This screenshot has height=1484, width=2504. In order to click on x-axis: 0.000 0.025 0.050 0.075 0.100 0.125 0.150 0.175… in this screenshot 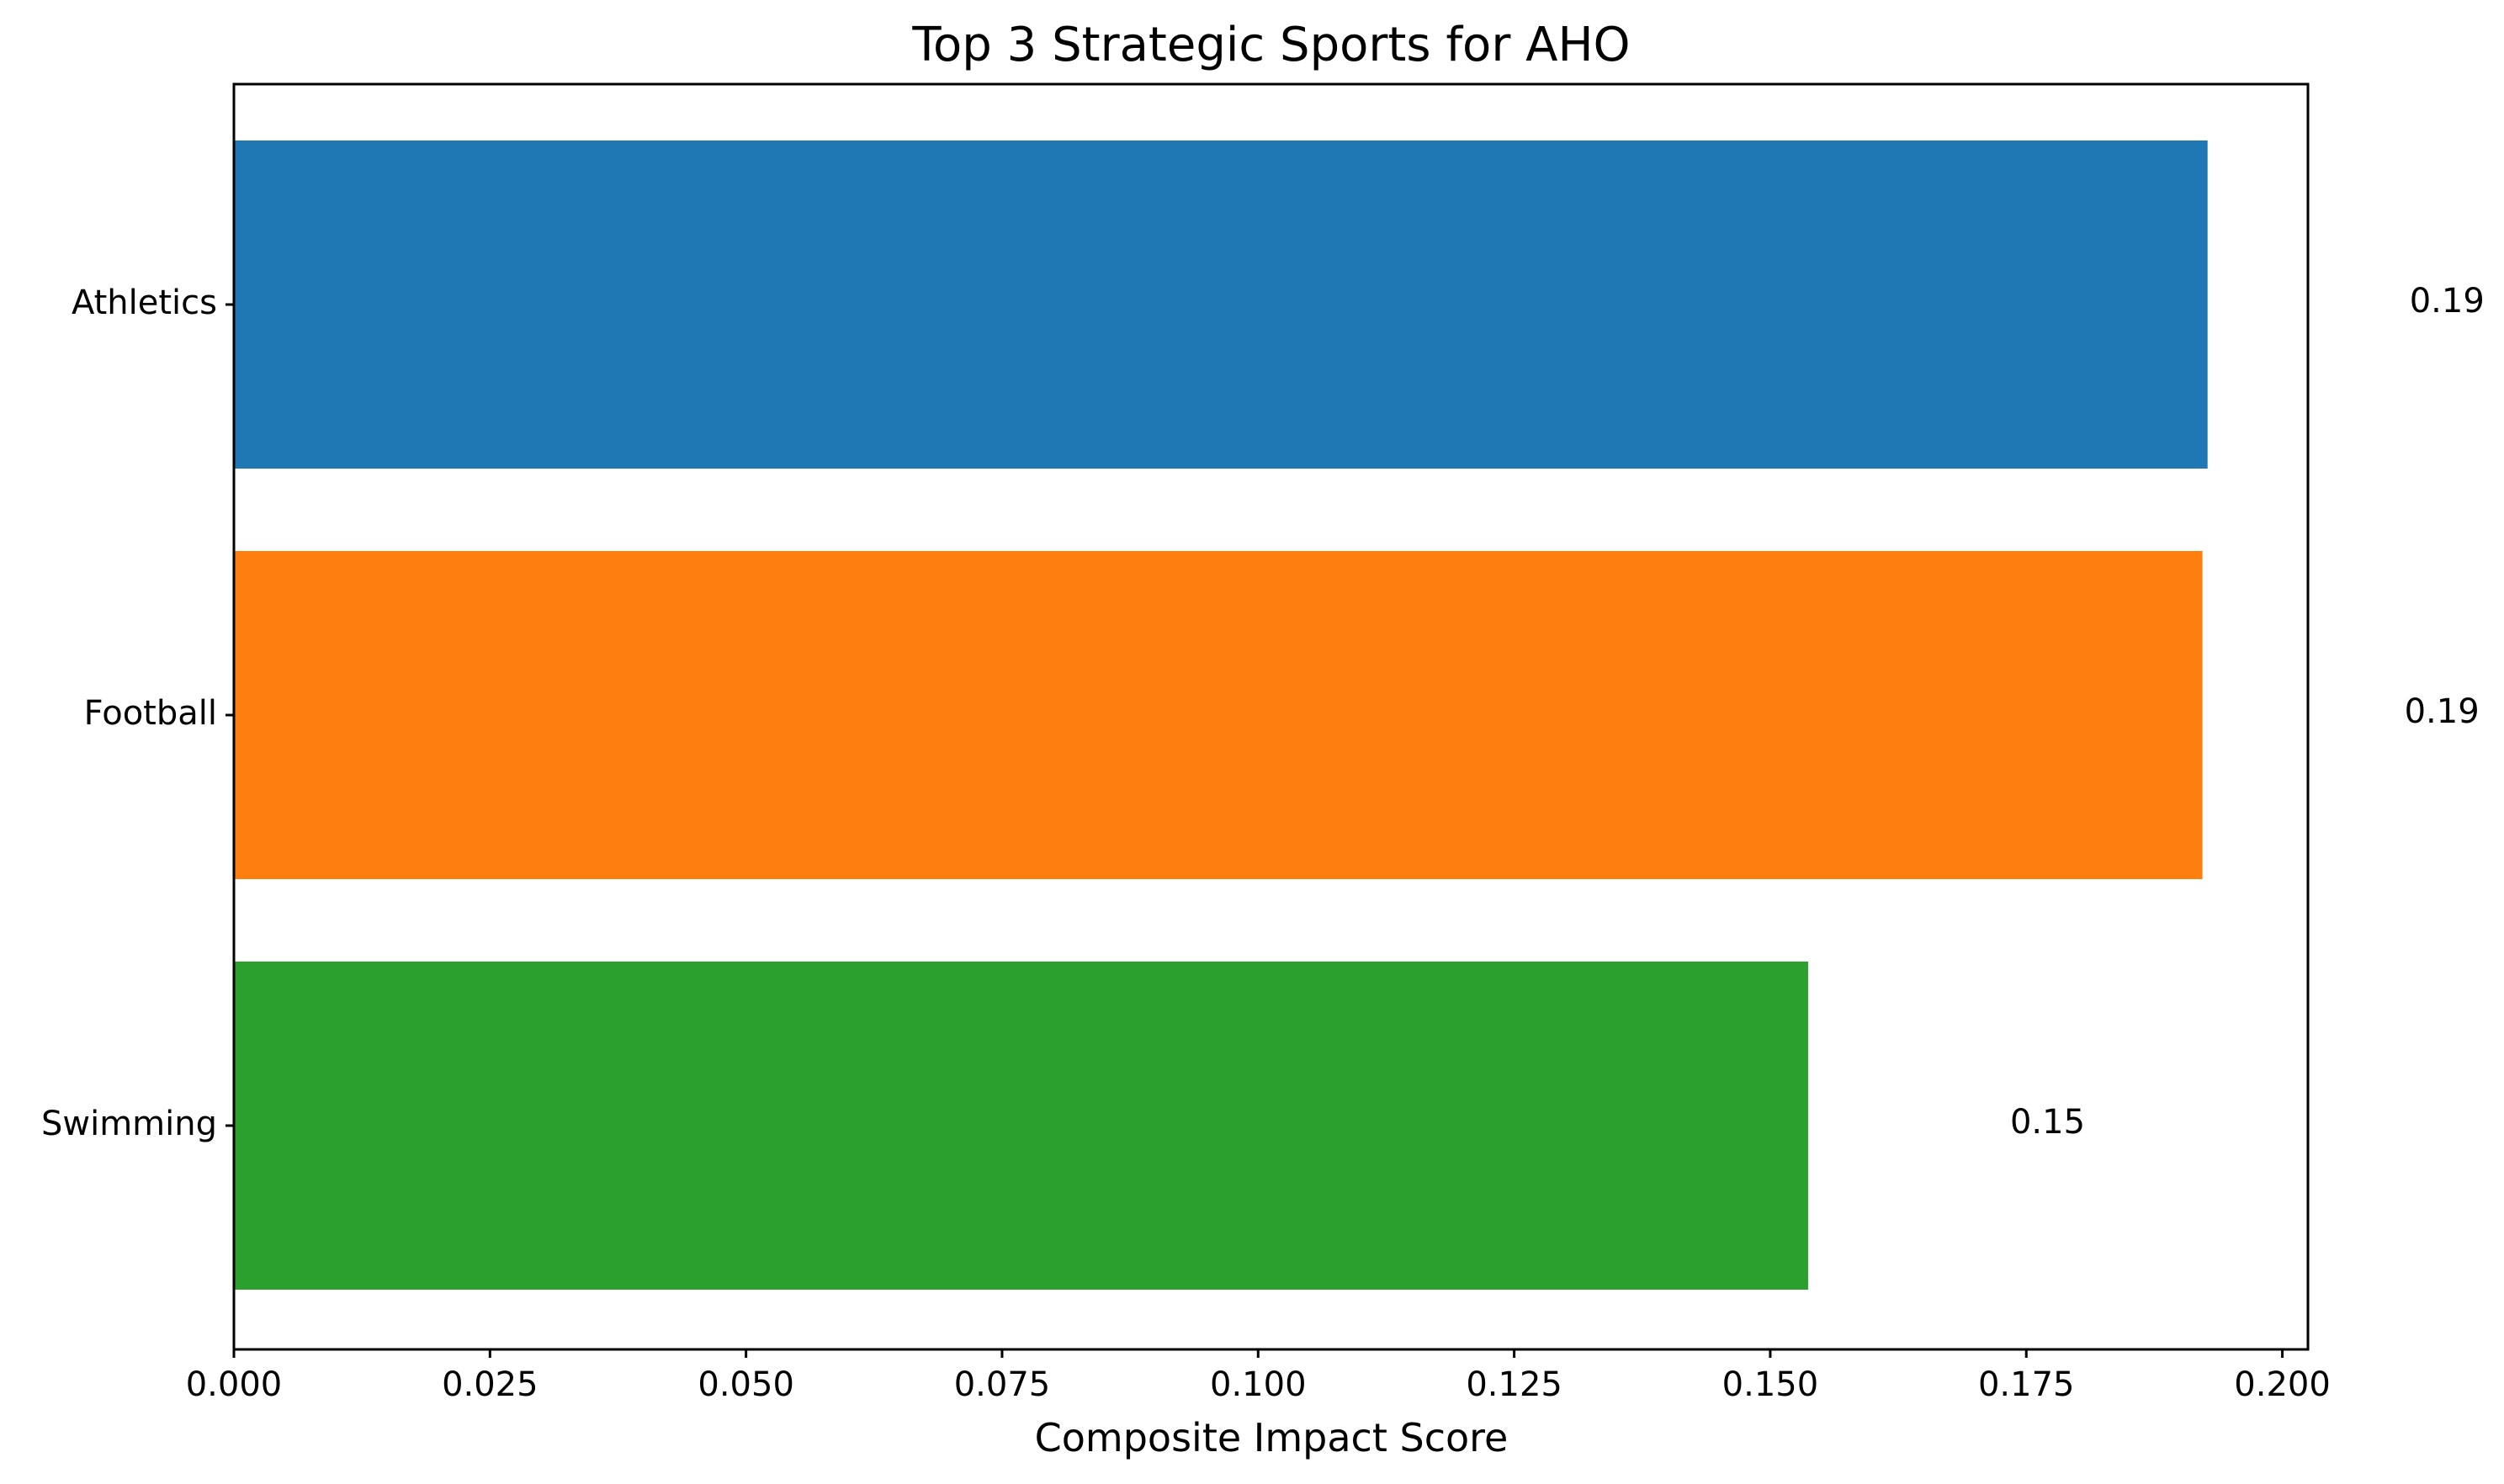, I will do `click(1258, 1376)`.